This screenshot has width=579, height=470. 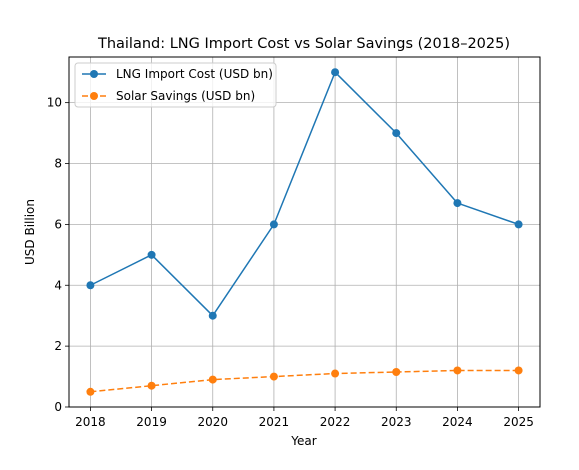 I want to click on y-tick-label: 0, so click(x=58, y=407).